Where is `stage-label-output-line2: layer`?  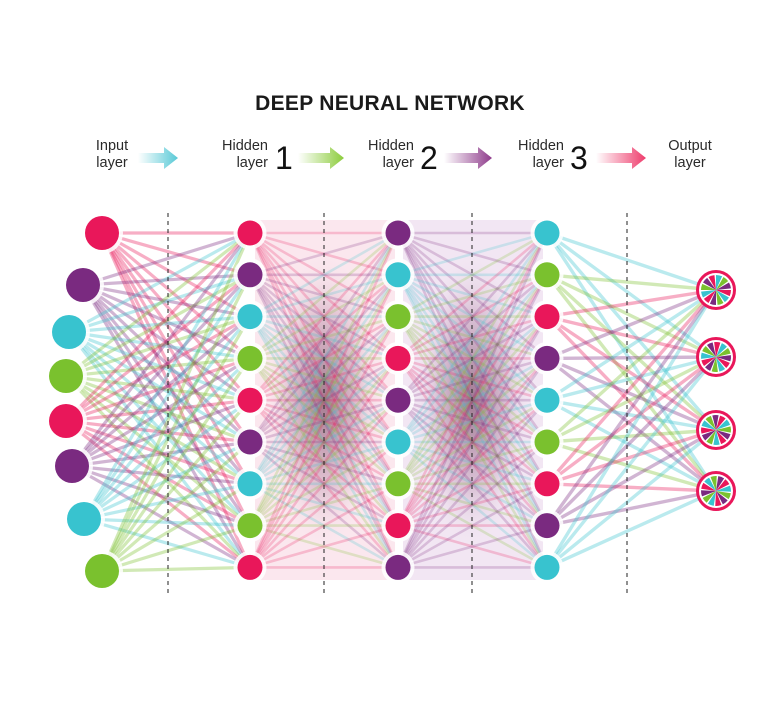 stage-label-output-line2: layer is located at coordinates (690, 163).